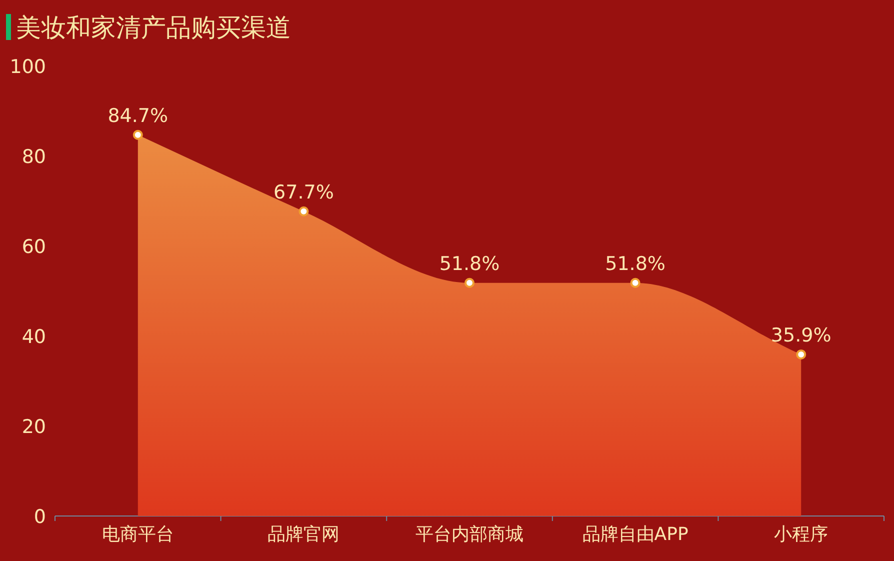  What do you see at coordinates (801, 534) in the screenshot?
I see `x-tick-label: 小程序` at bounding box center [801, 534].